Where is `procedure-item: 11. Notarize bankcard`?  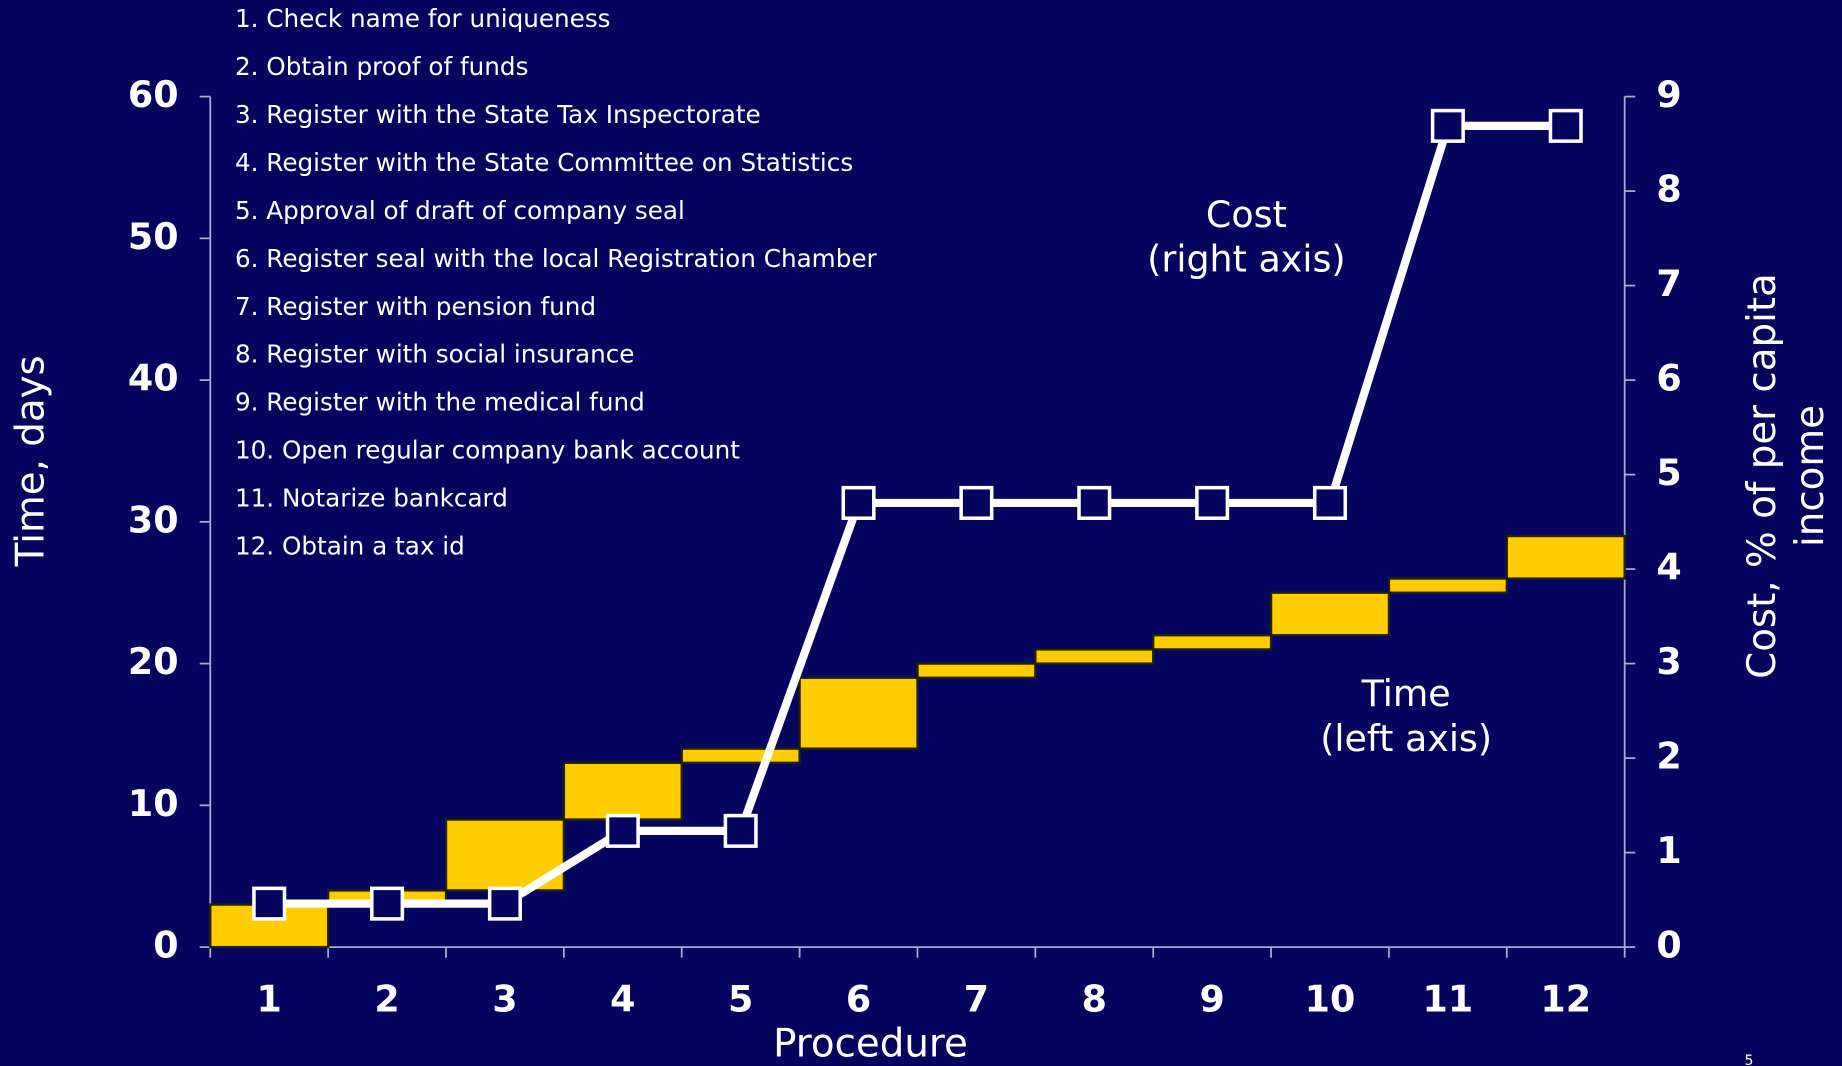
procedure-item: 11. Notarize bankcard is located at coordinates (371, 498).